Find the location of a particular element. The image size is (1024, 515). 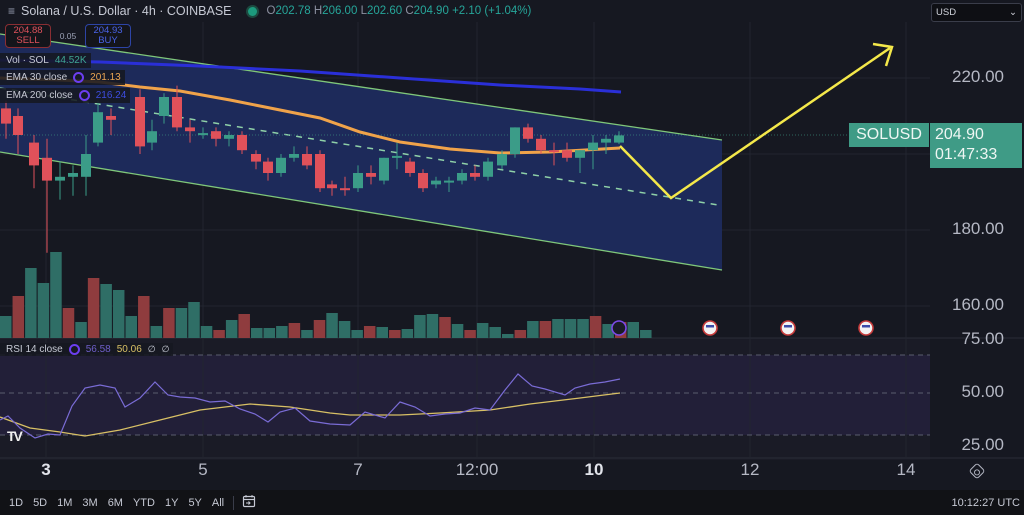

low-value: 202.60 is located at coordinates (384, 11).